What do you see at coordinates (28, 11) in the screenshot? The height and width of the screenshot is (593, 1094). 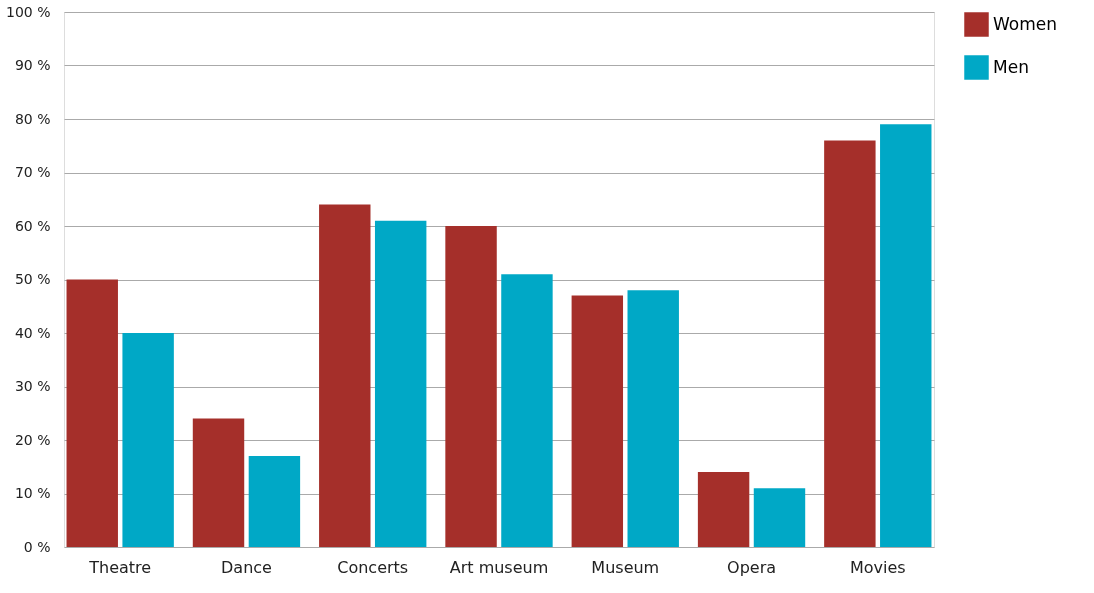 I see `y-tick-label: 100 %` at bounding box center [28, 11].